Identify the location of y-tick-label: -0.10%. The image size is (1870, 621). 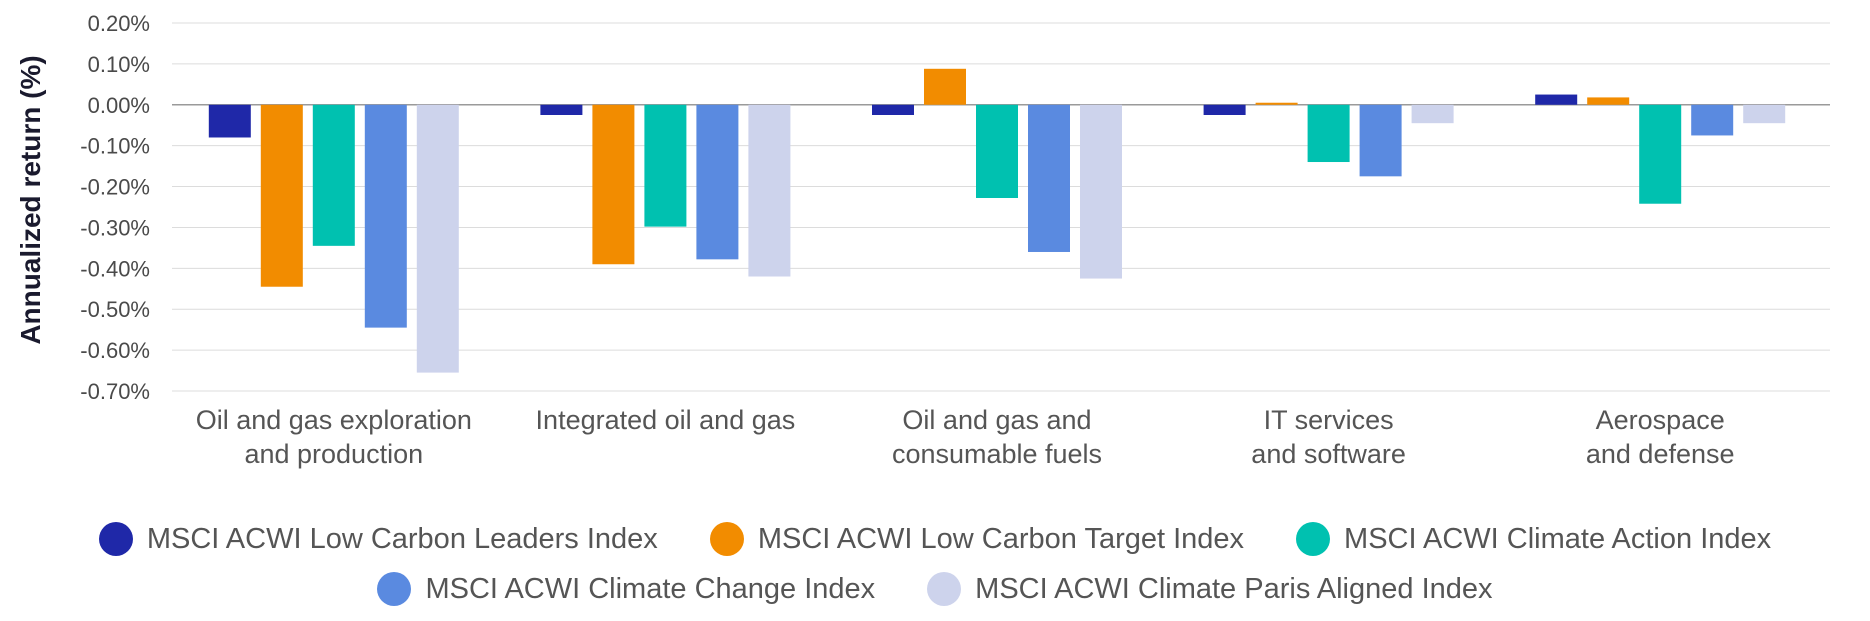
(115, 146).